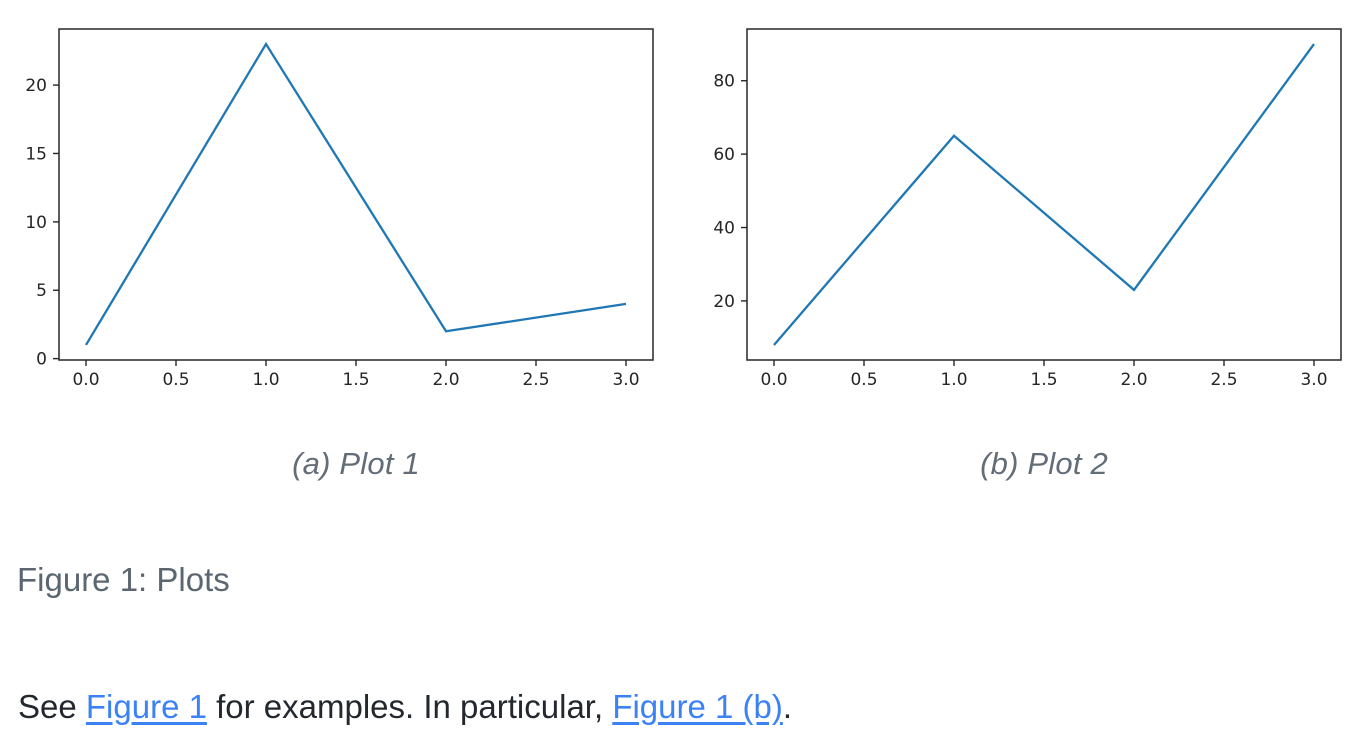 The width and height of the screenshot is (1368, 754). I want to click on subfigure-caption-a: (a) Plot 1, so click(356, 463).